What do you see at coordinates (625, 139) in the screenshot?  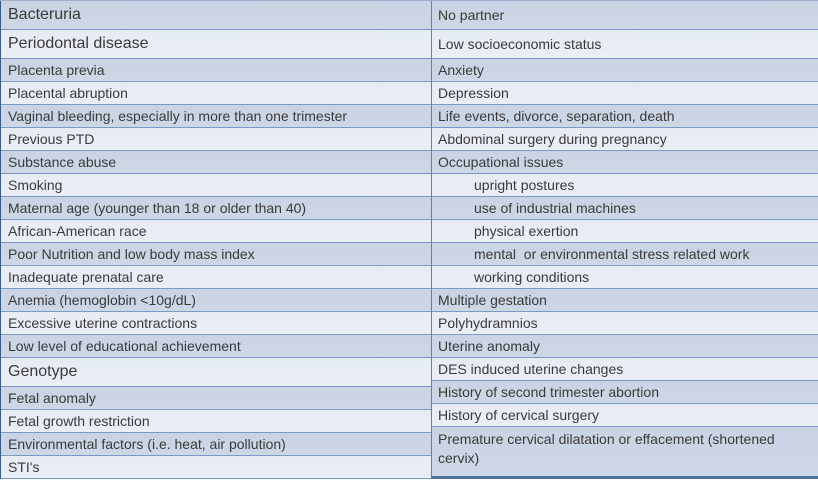 I see `table-cell: Abdominal surgery during pregnancy` at bounding box center [625, 139].